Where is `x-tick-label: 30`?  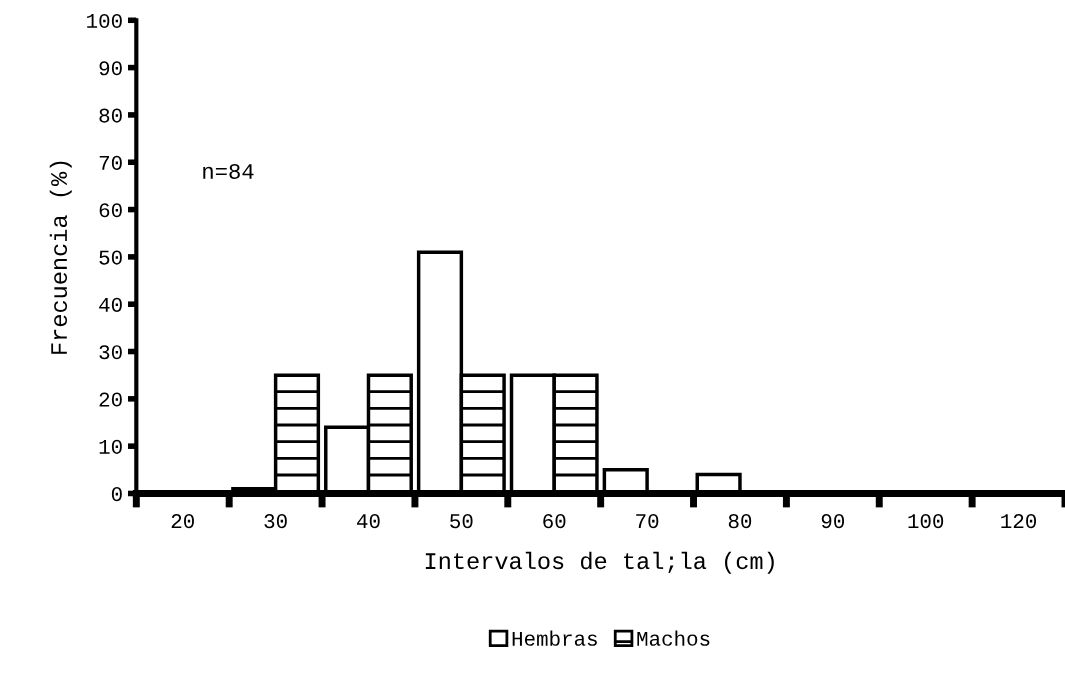
x-tick-label: 30 is located at coordinates (275, 521).